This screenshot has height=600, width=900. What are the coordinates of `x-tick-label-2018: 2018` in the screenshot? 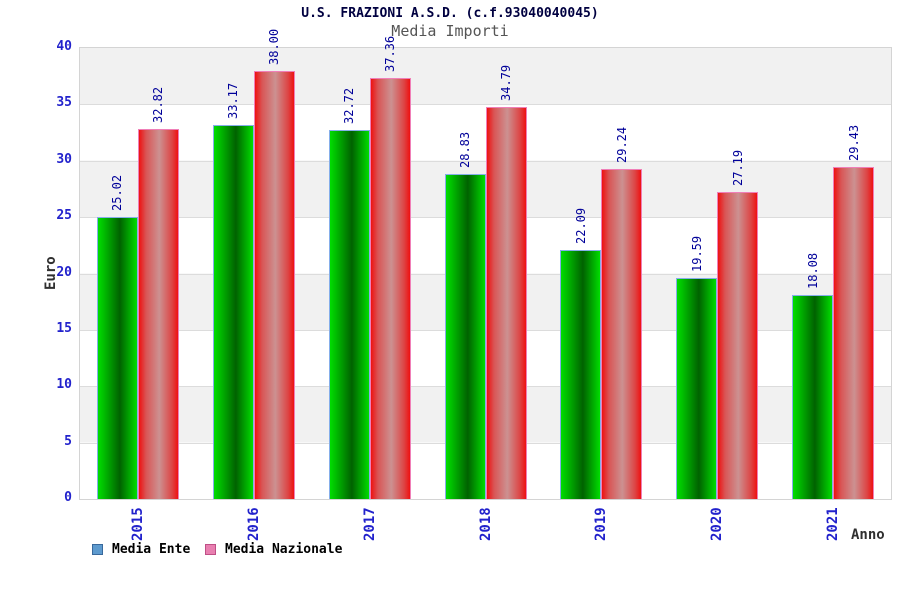 It's located at (485, 524).